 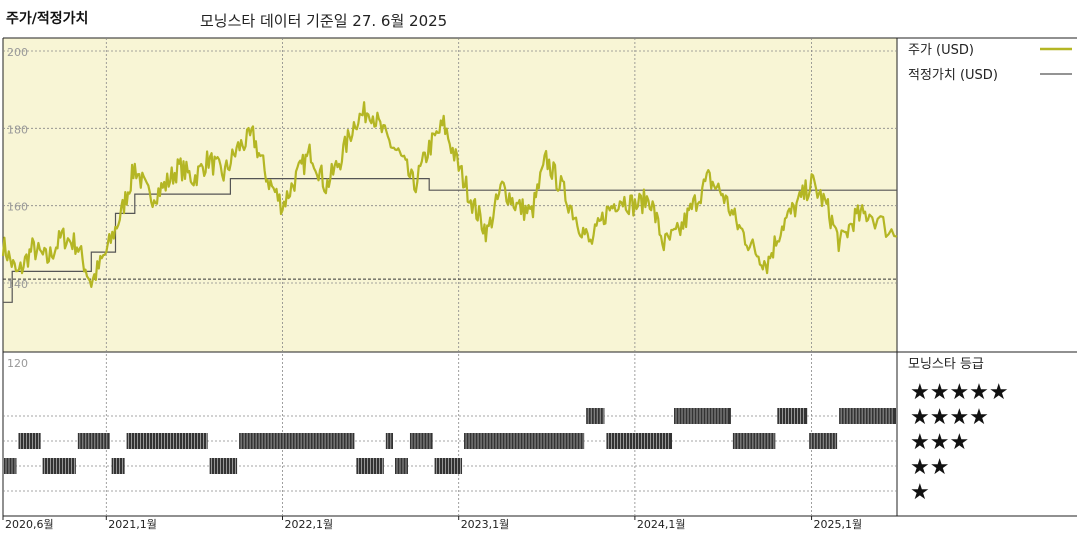 I want to click on chart-header: 주가/적정가치 모닝스타 데이터 기준일 27. 6월 2025, so click(x=540, y=18).